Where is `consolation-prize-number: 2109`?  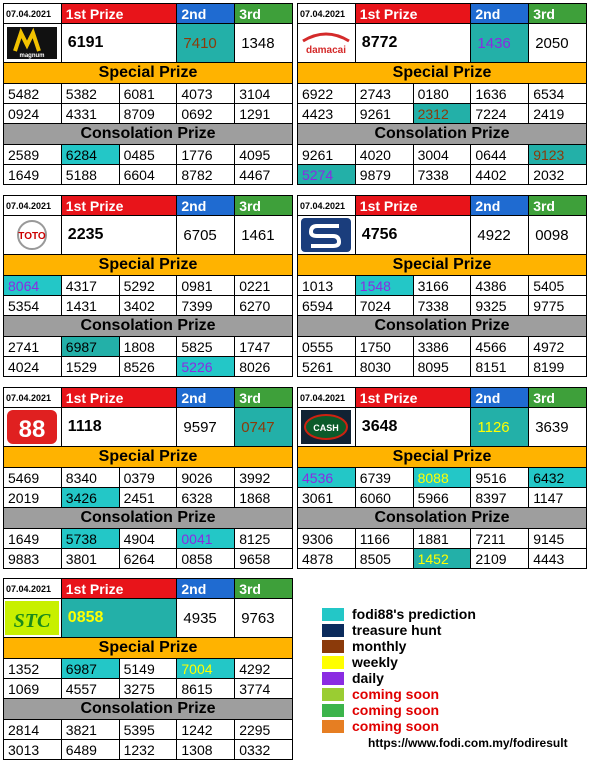 consolation-prize-number: 2109 is located at coordinates (500, 558).